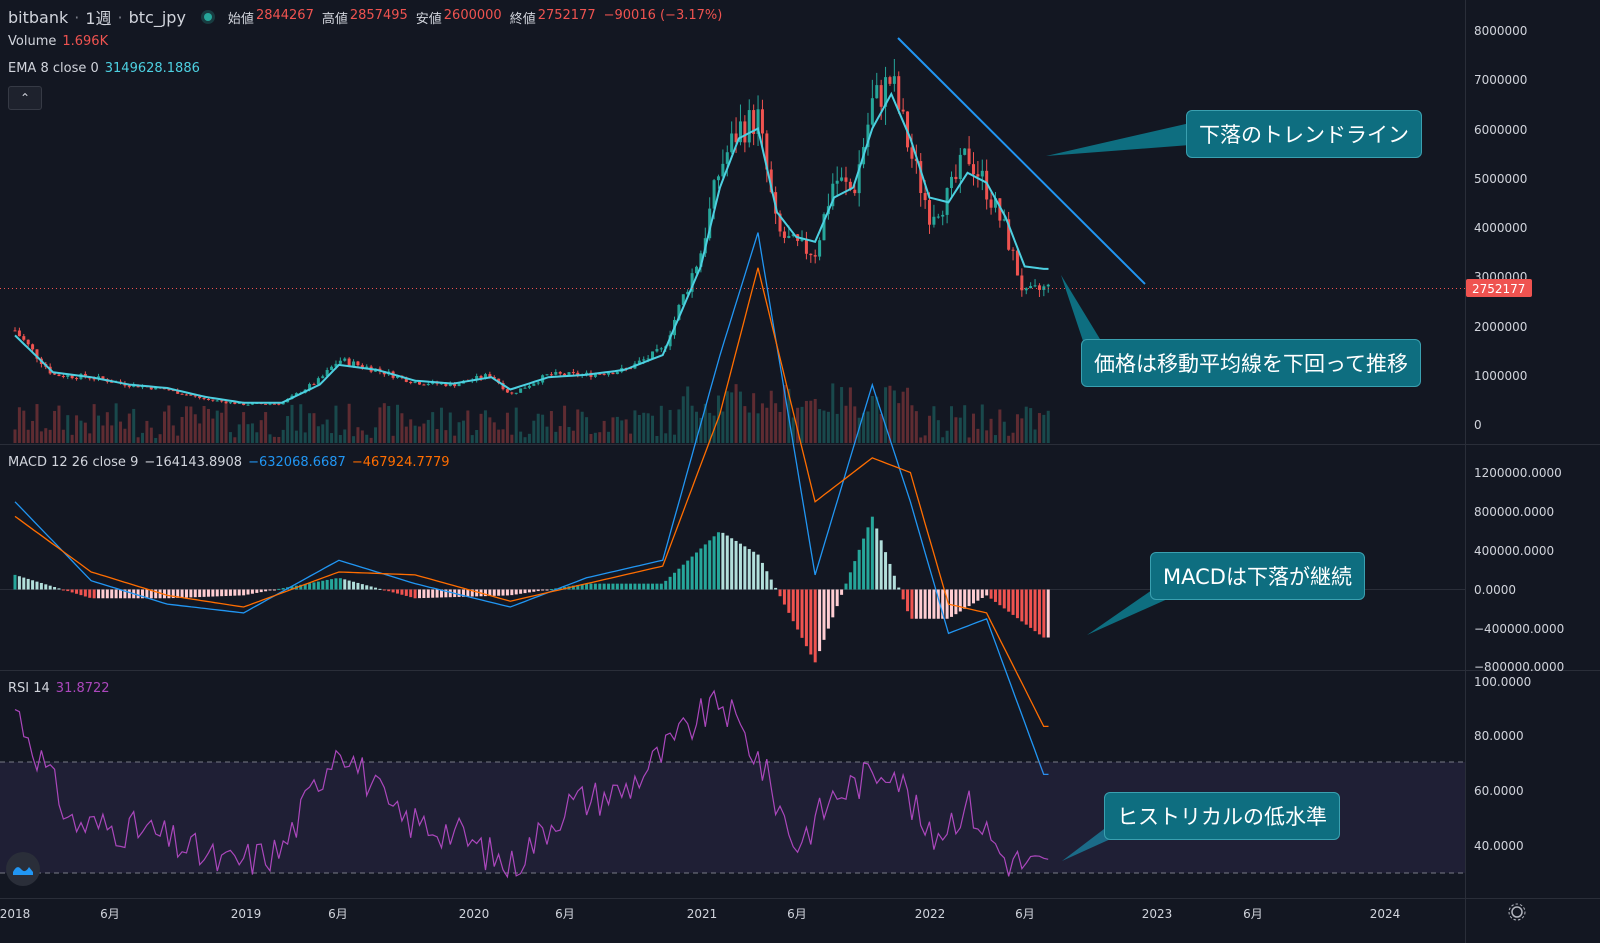  I want to click on ema-legend: EMA 8 close 0 3149628.1886, so click(104, 68).